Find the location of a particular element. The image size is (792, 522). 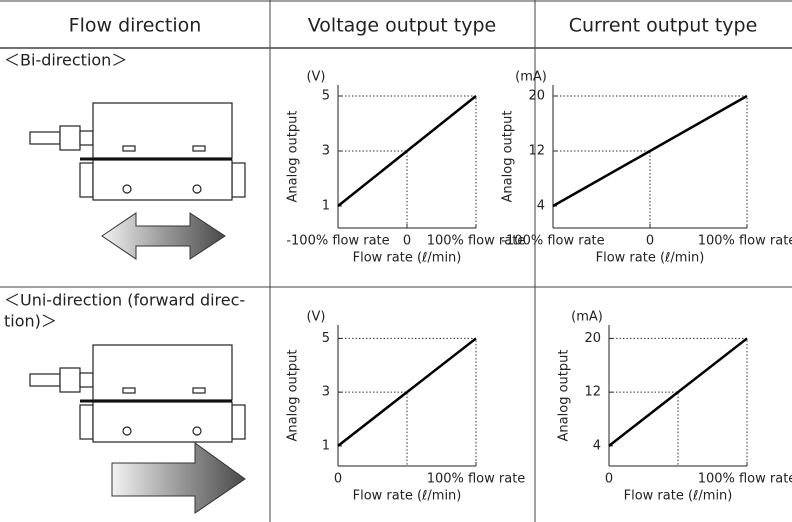

row-label: tion)＞ is located at coordinates (30, 321).